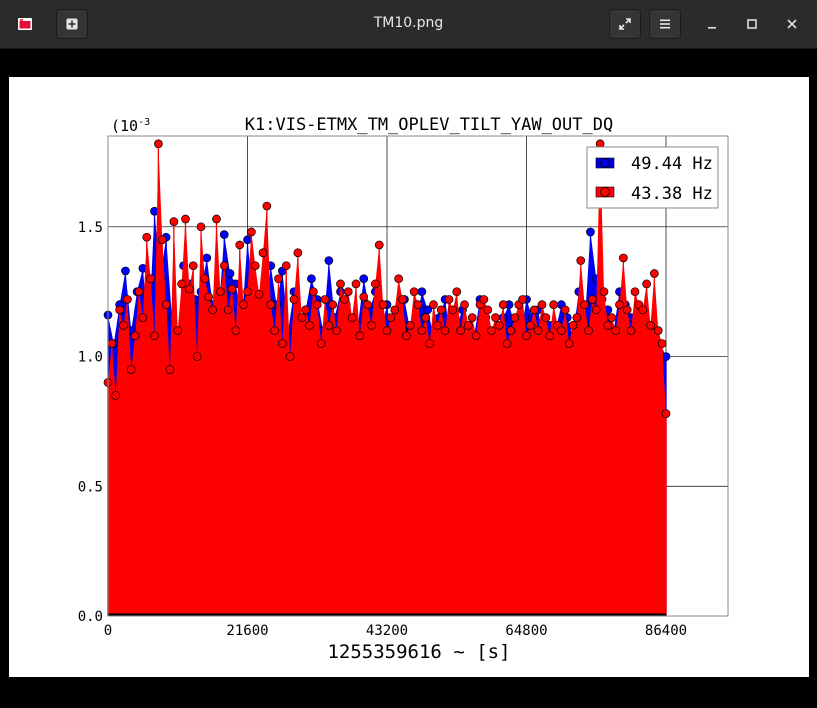 Image resolution: width=817 pixels, height=708 pixels. I want to click on new-tab-button, so click(72, 24).